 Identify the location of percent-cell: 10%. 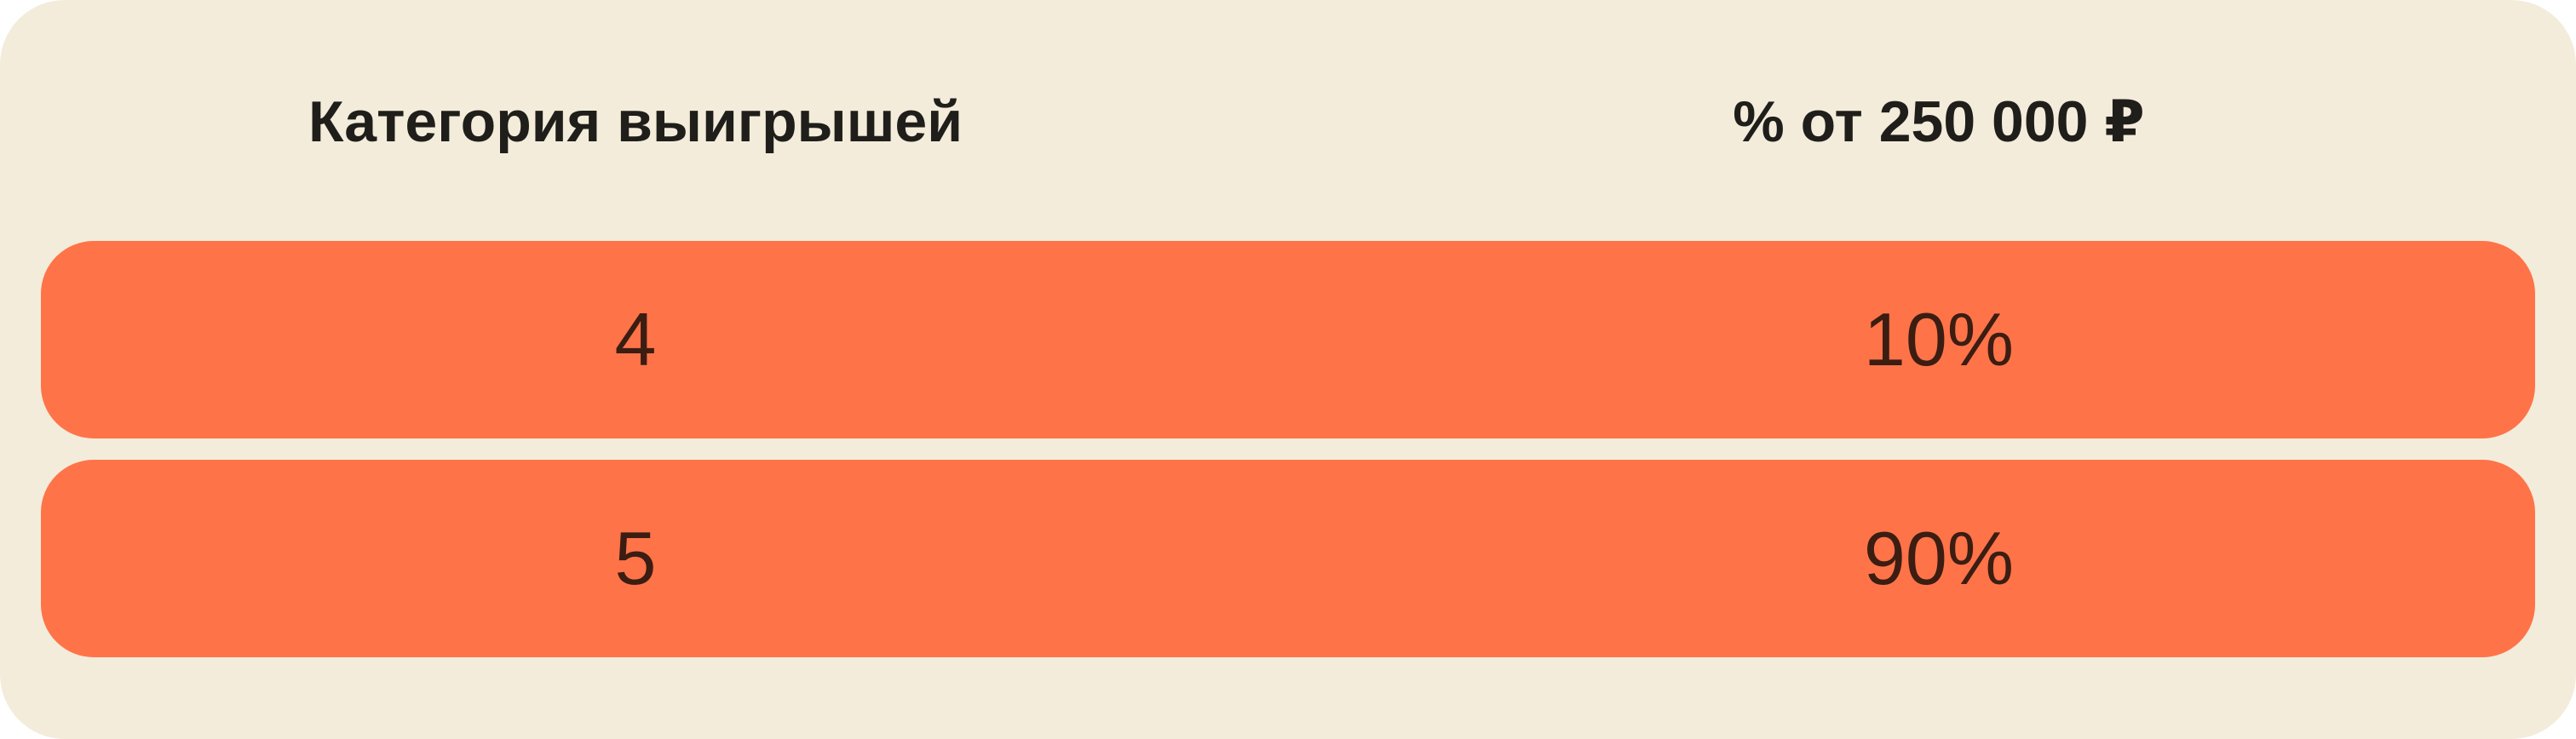
(1939, 339).